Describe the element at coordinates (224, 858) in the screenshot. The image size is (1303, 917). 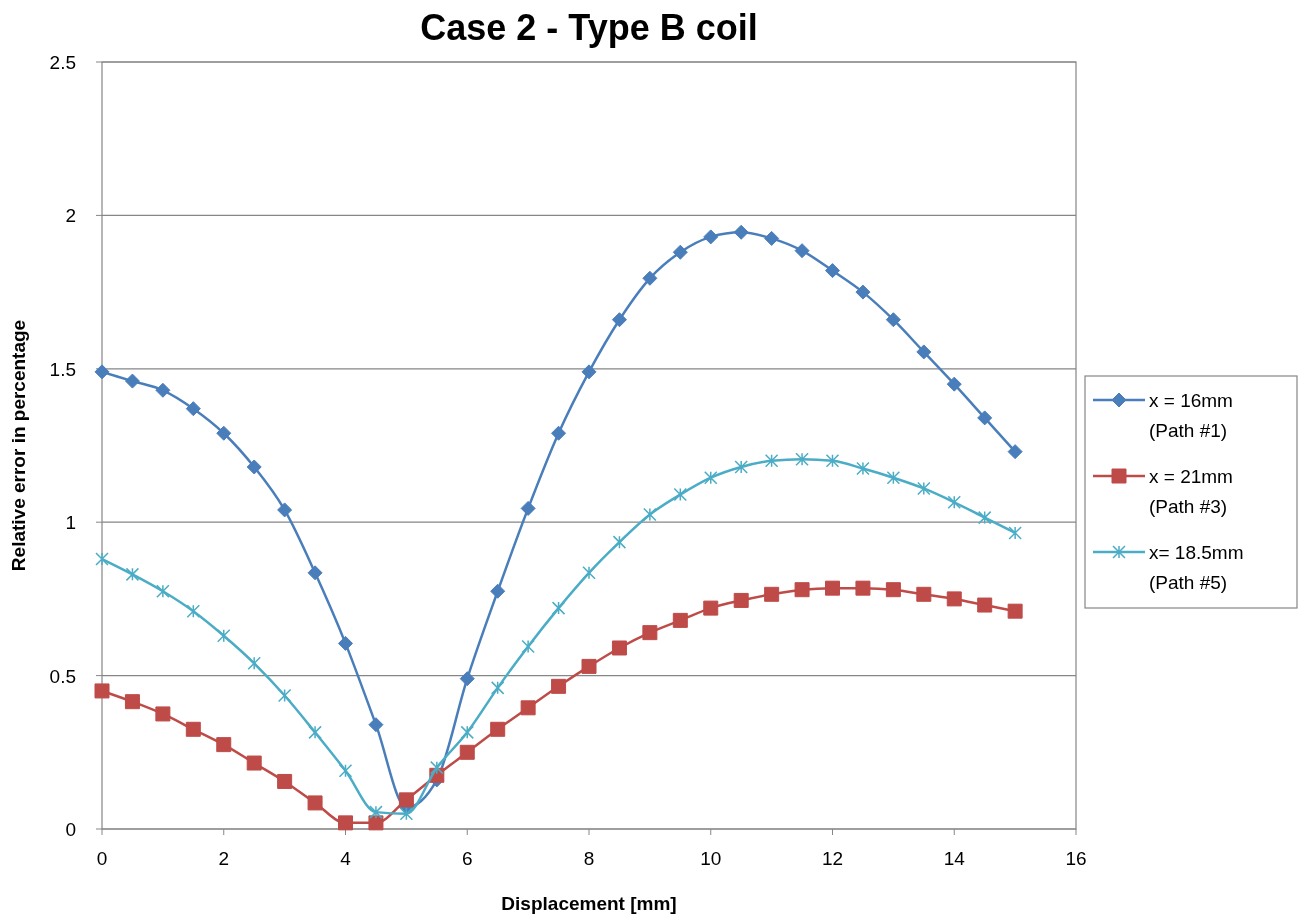
I see `x-tick-label: 2` at that location.